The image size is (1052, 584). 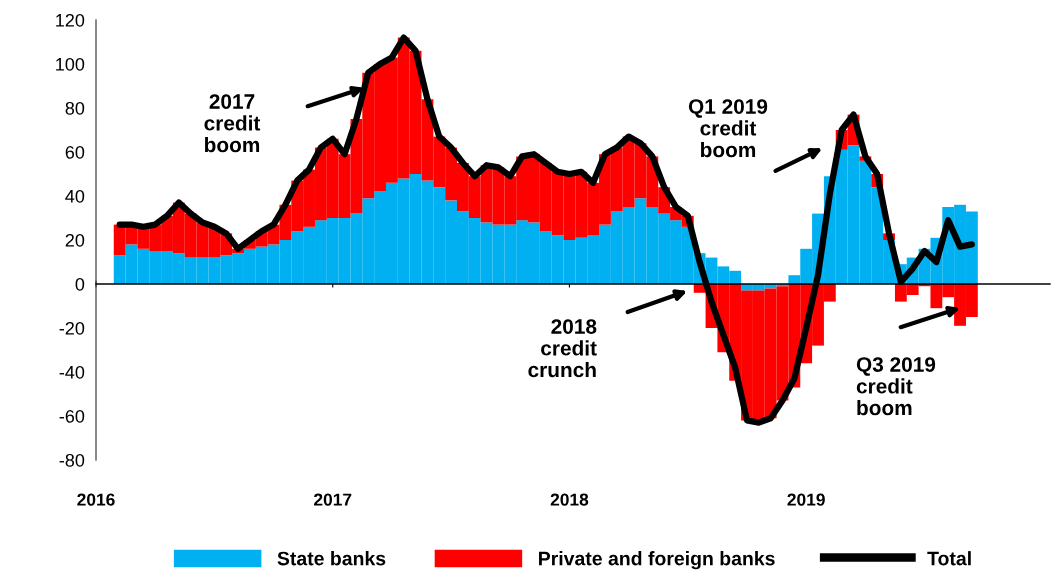 What do you see at coordinates (72, 372) in the screenshot?
I see `y-tick-label: -40` at bounding box center [72, 372].